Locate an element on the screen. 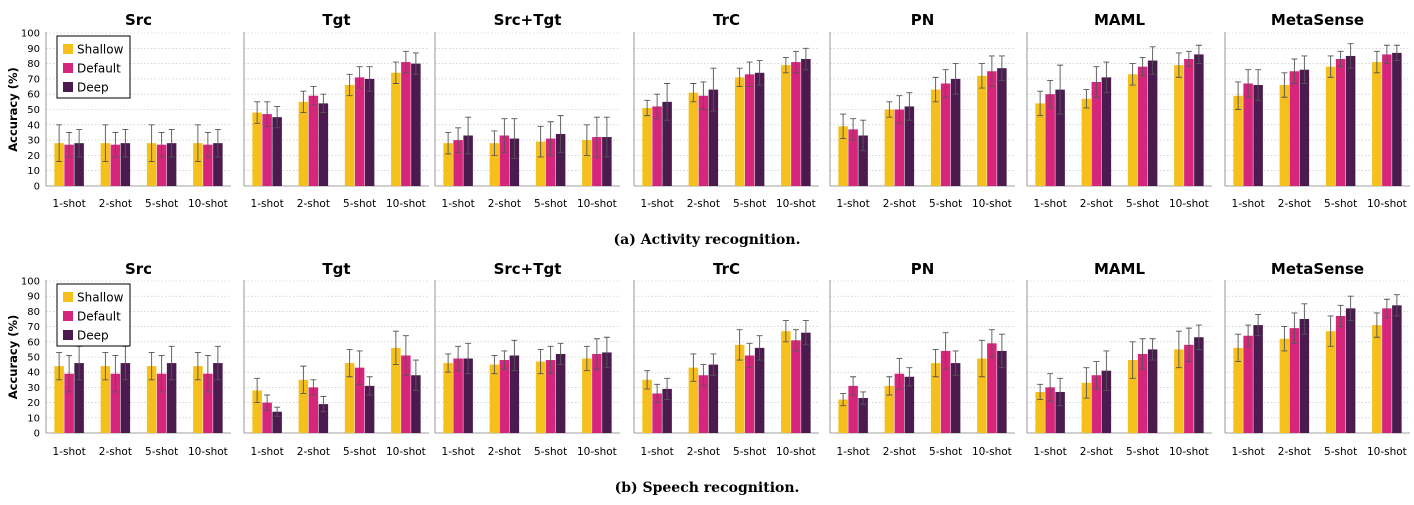  panel-trc: TrC 1-shot 2-shot 5-shot 10-shot is located at coordinates (726, 359).